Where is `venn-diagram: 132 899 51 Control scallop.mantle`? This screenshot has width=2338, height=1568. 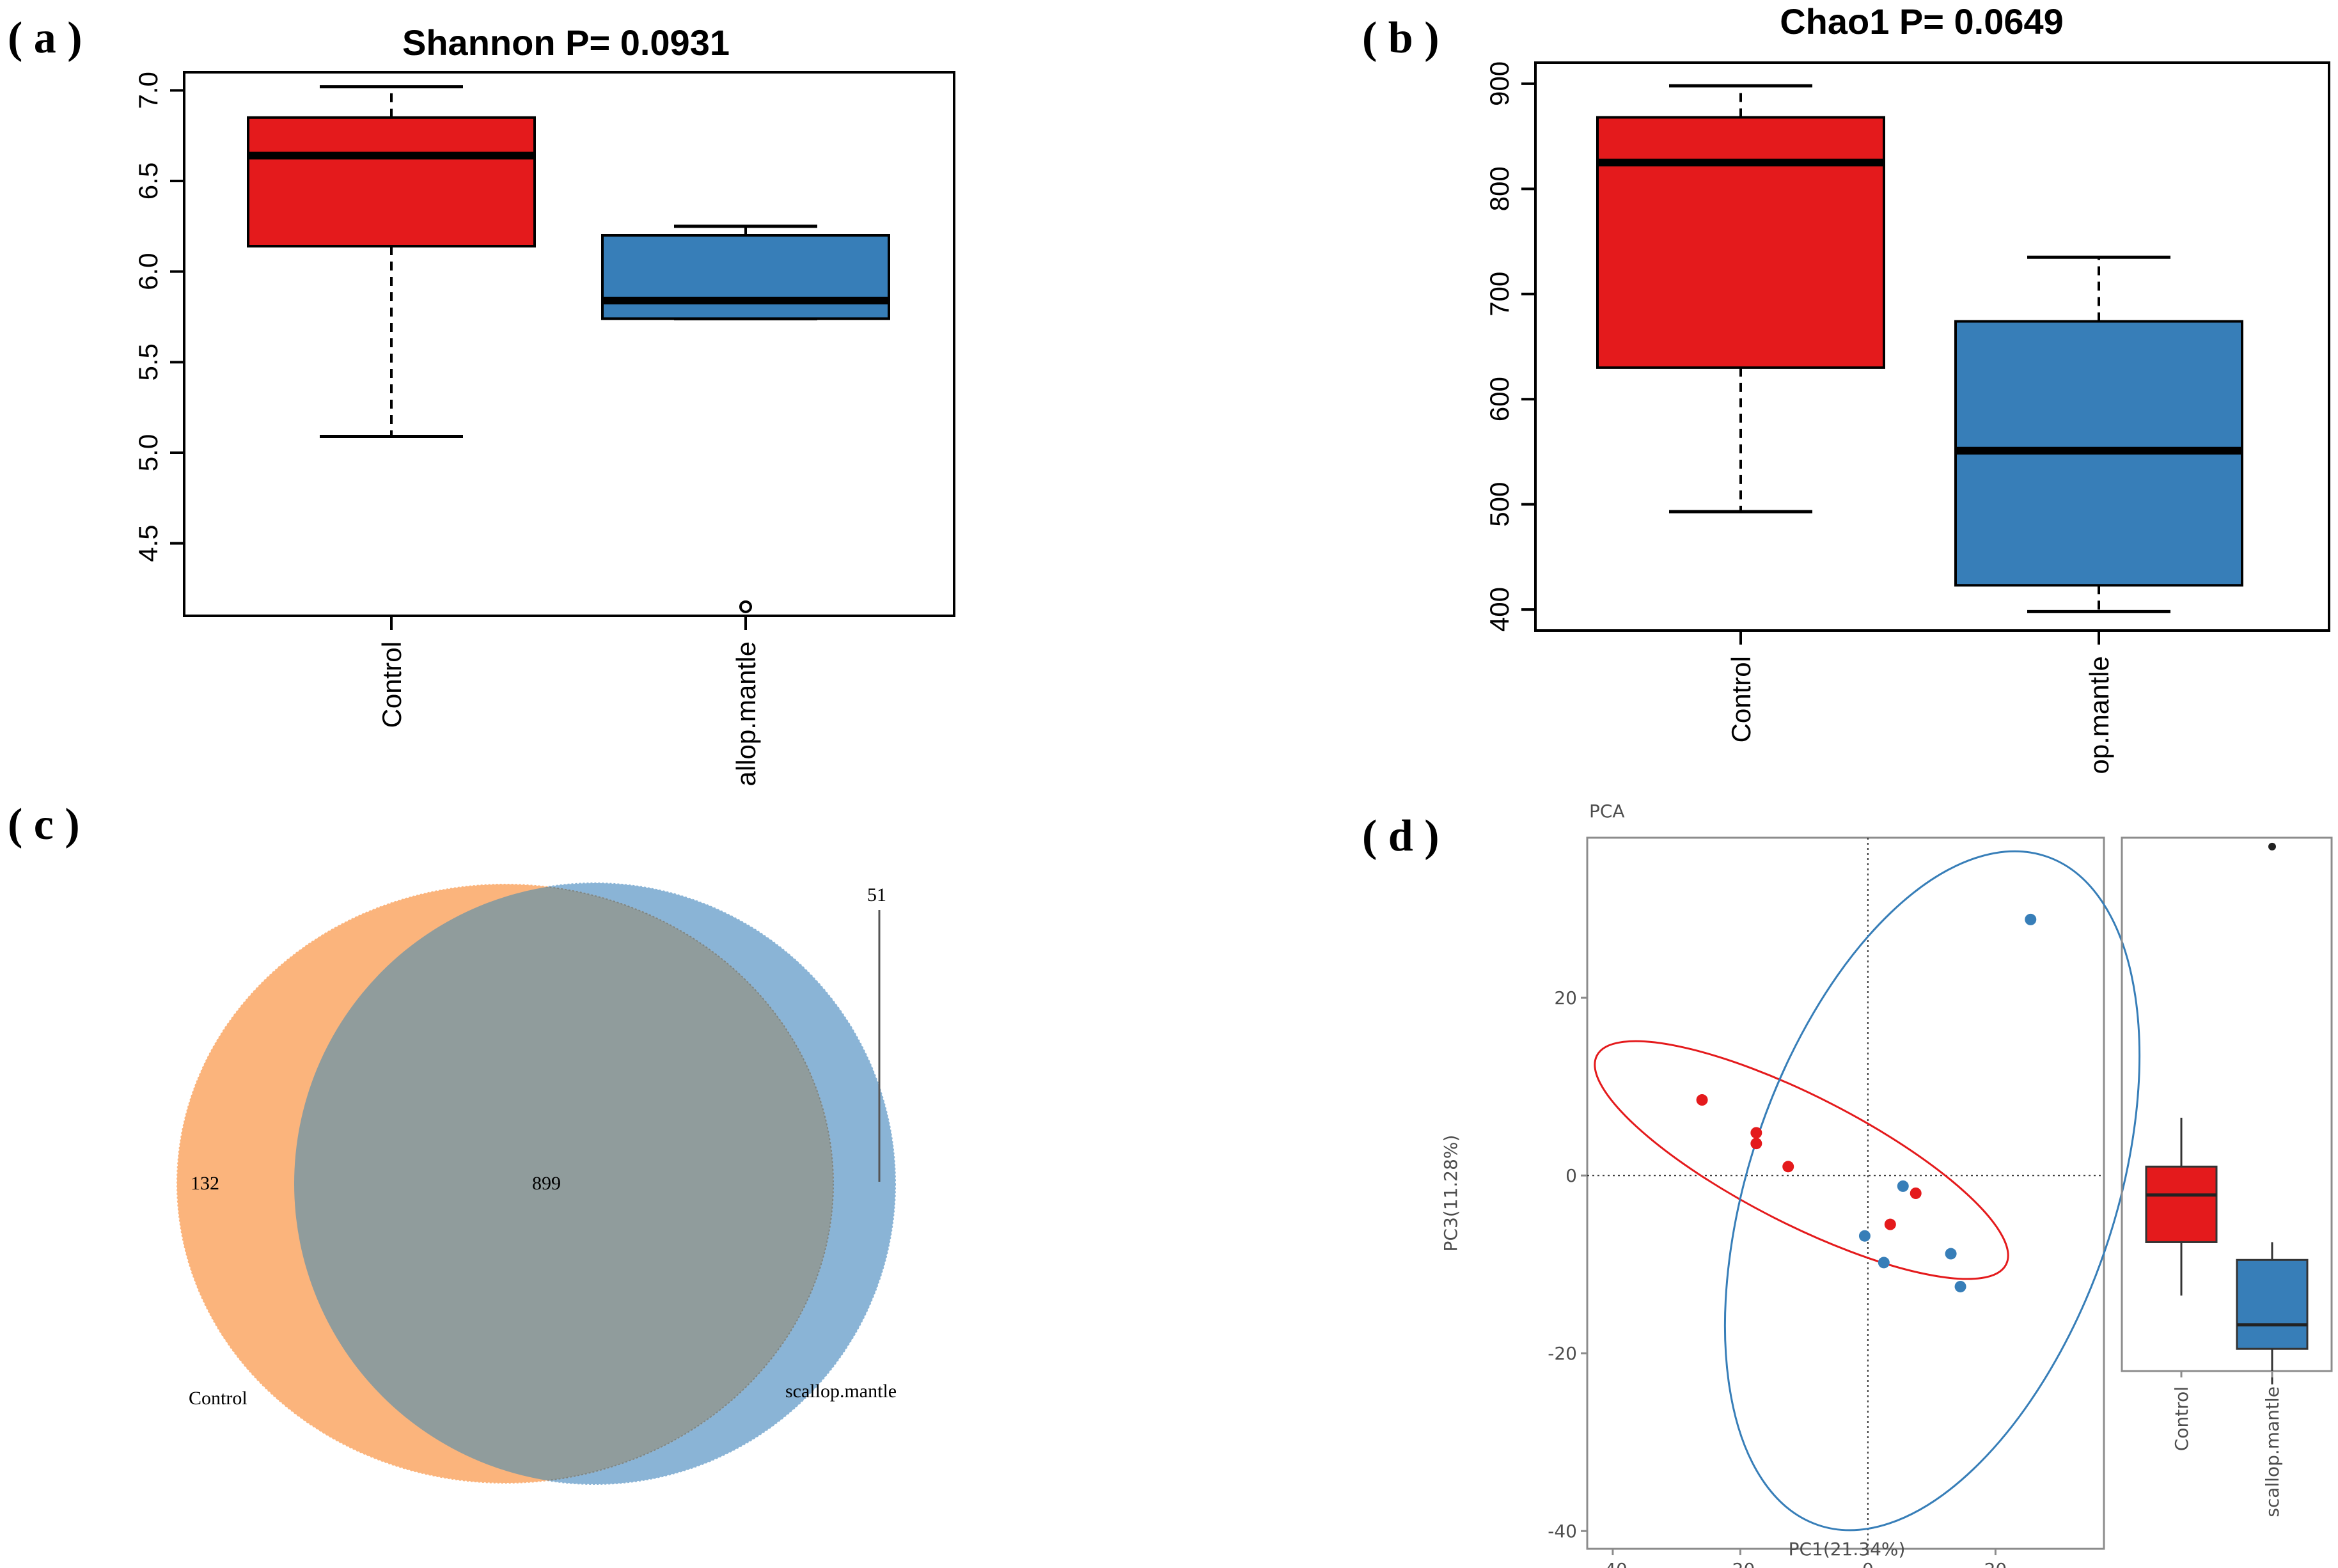
venn-diagram: 132 899 51 Control scallop.mantle is located at coordinates (537, 1183).